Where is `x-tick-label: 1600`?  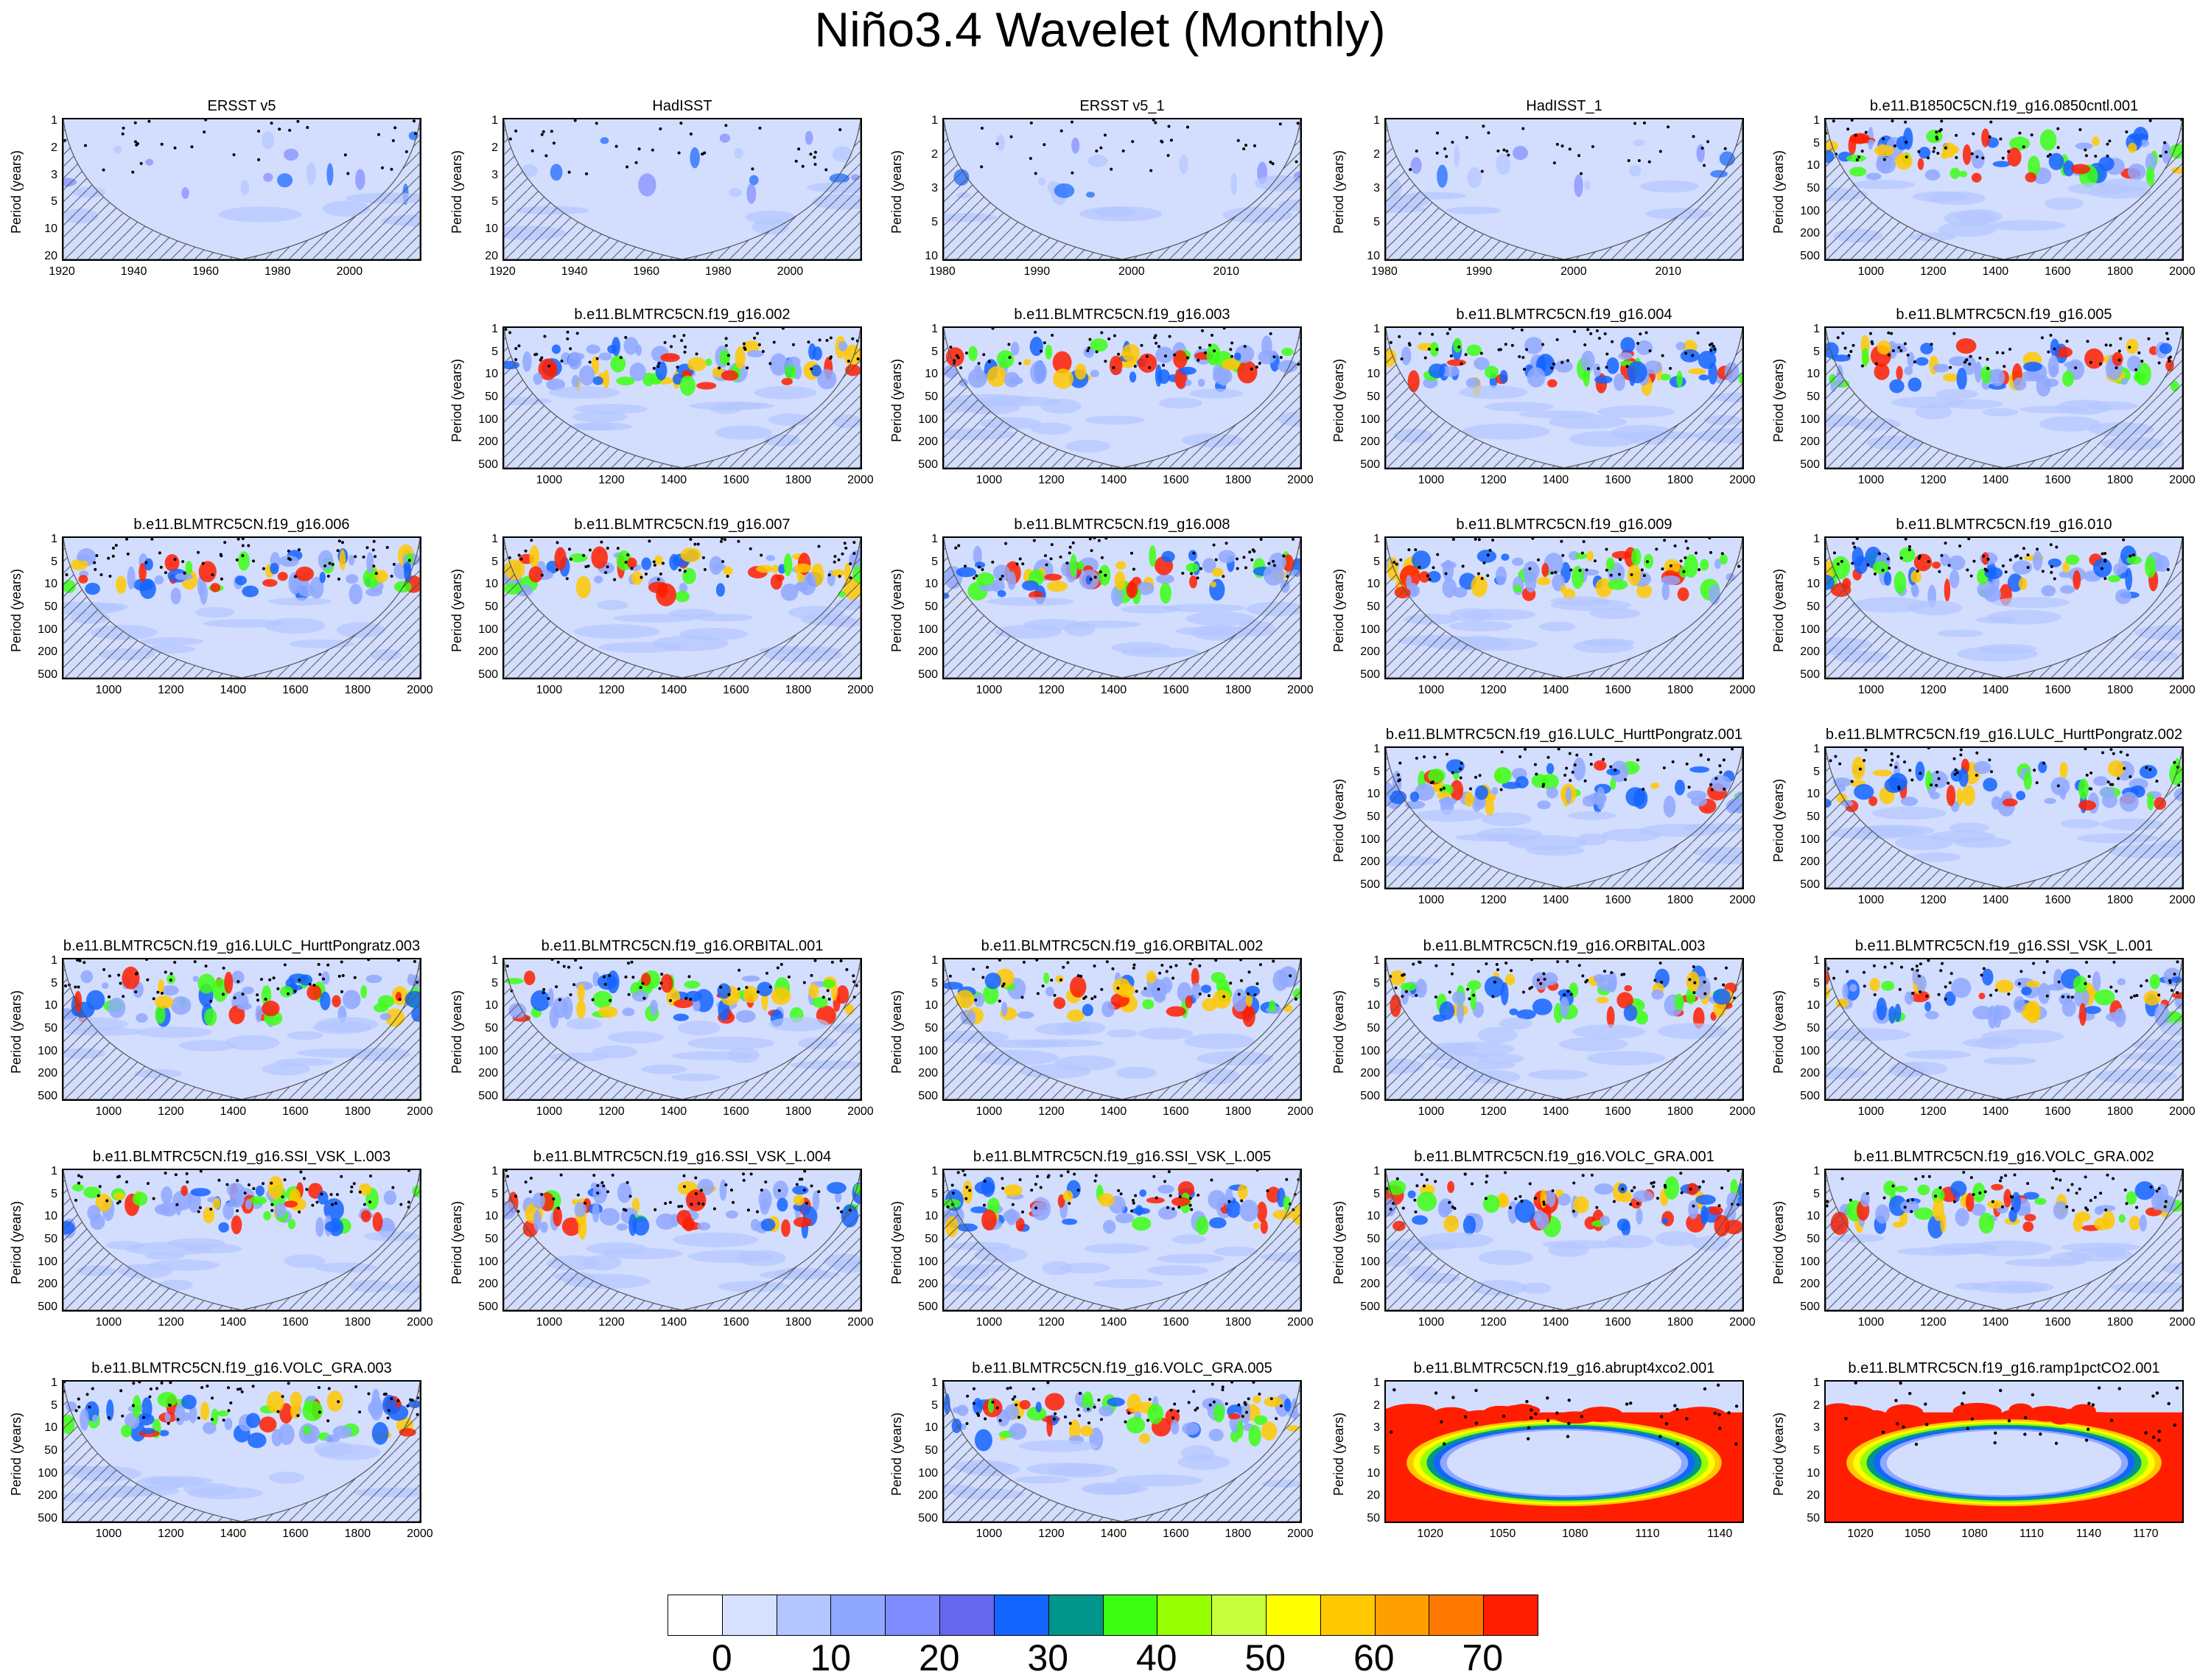 x-tick-label: 1600 is located at coordinates (295, 690).